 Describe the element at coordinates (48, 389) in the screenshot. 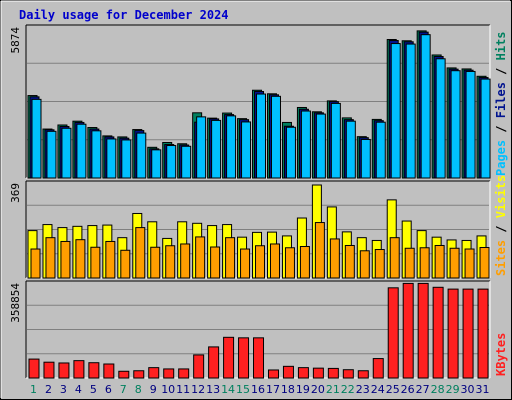

I see `day-label-2: 2` at that location.